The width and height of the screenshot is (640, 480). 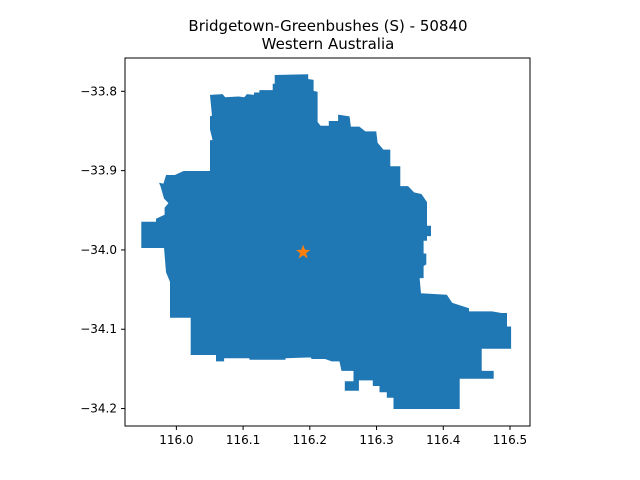 What do you see at coordinates (176, 440) in the screenshot?
I see `x-tick-label: 116.0` at bounding box center [176, 440].